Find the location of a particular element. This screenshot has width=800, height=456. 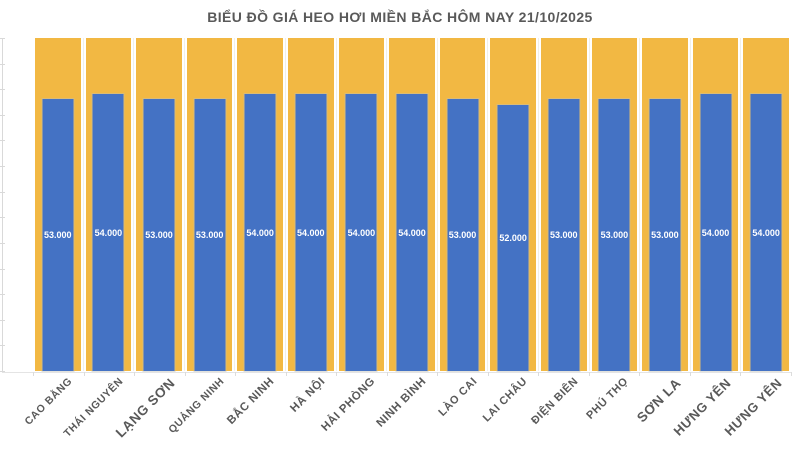

y-axis-line is located at coordinates (2, 205).